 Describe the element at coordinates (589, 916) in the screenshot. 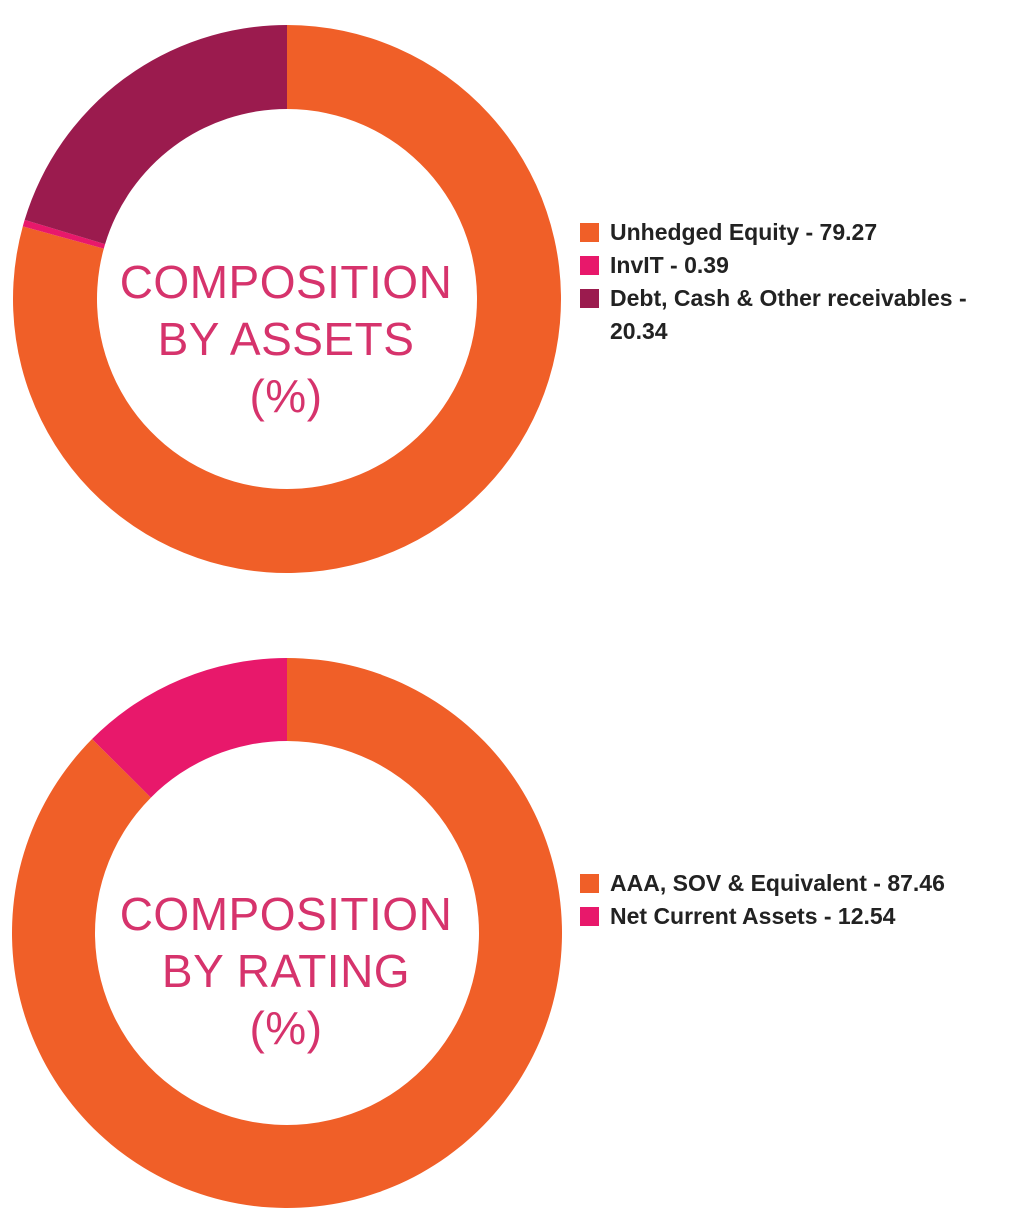

I see `legend-swatch-net-current-assets` at that location.